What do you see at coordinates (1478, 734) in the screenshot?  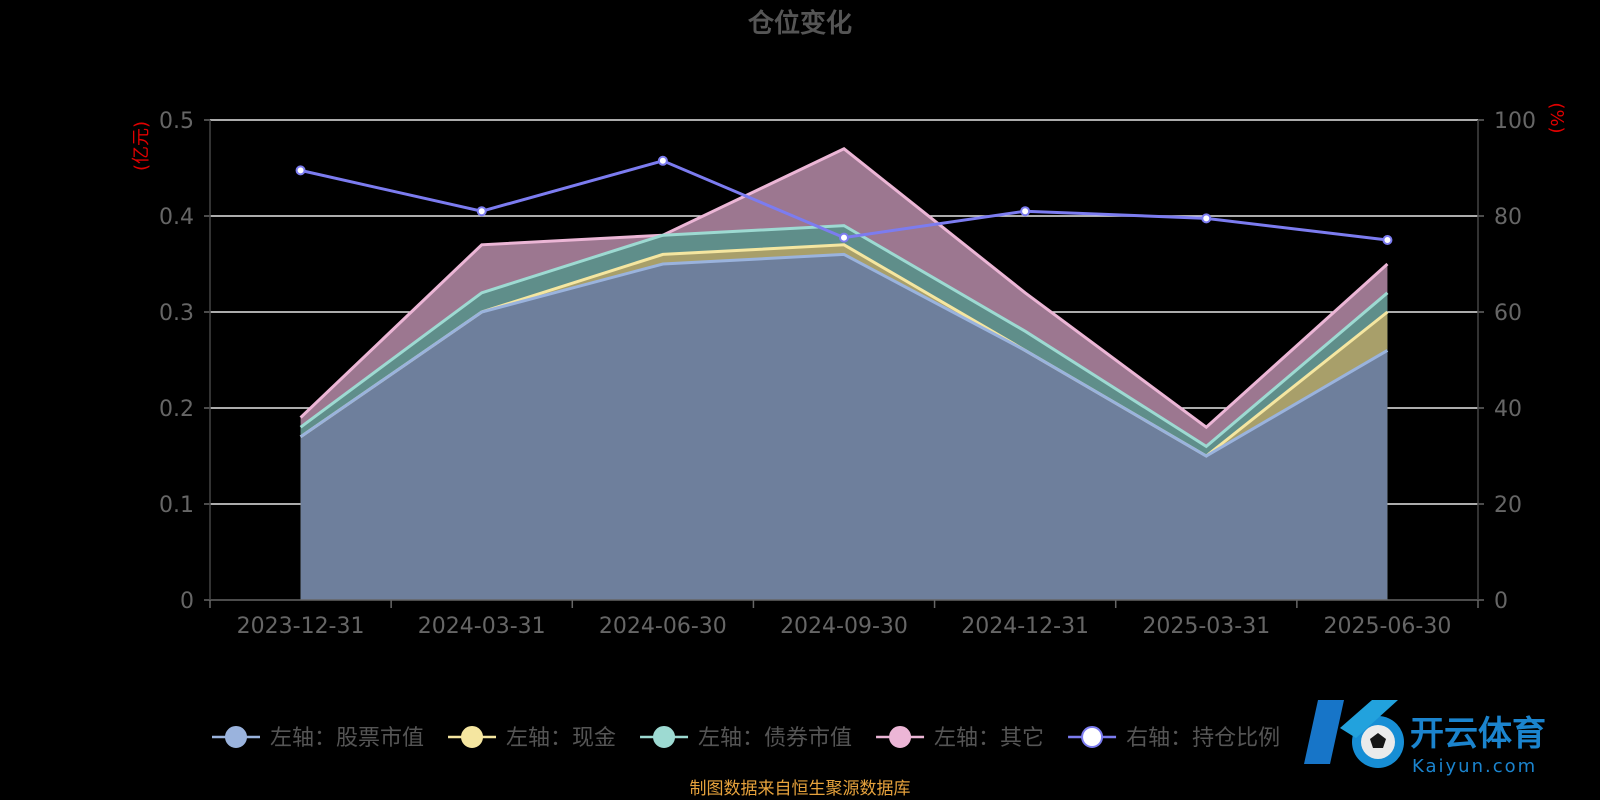 I see `watermark-brand: 开云体育` at bounding box center [1478, 734].